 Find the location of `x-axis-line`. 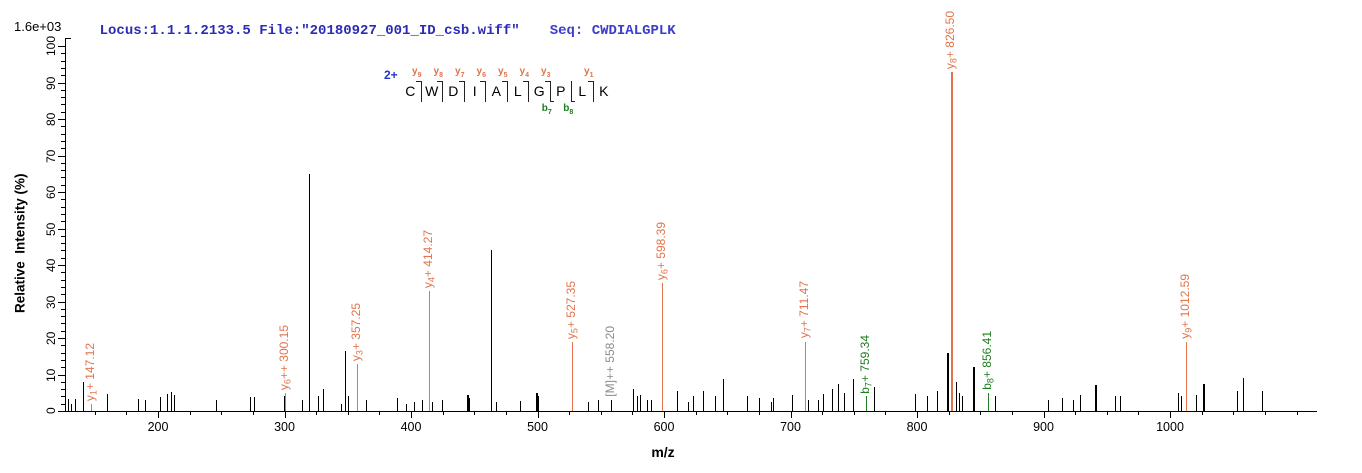

x-axis-line is located at coordinates (691, 411).